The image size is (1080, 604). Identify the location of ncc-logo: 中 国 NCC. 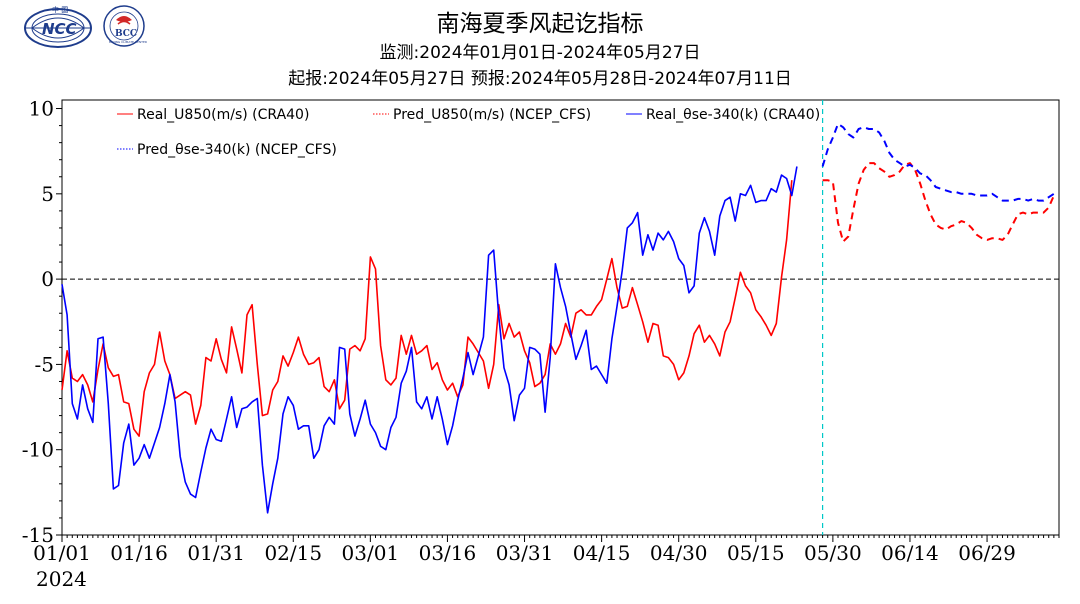
(58, 26).